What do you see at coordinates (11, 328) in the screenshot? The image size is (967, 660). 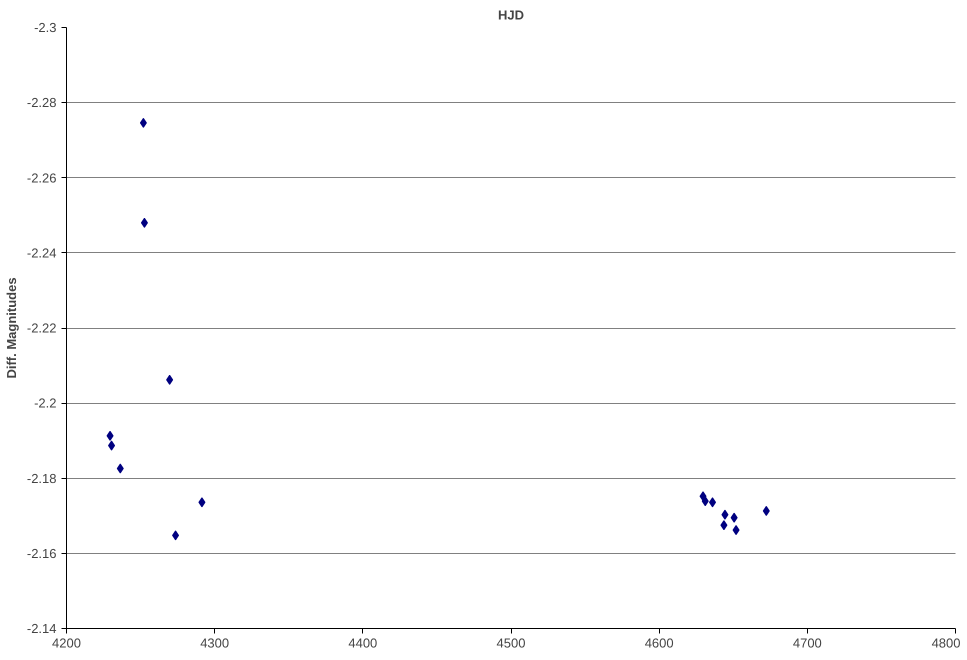 I see `y-axis-title: Diff. Magnitudes` at bounding box center [11, 328].